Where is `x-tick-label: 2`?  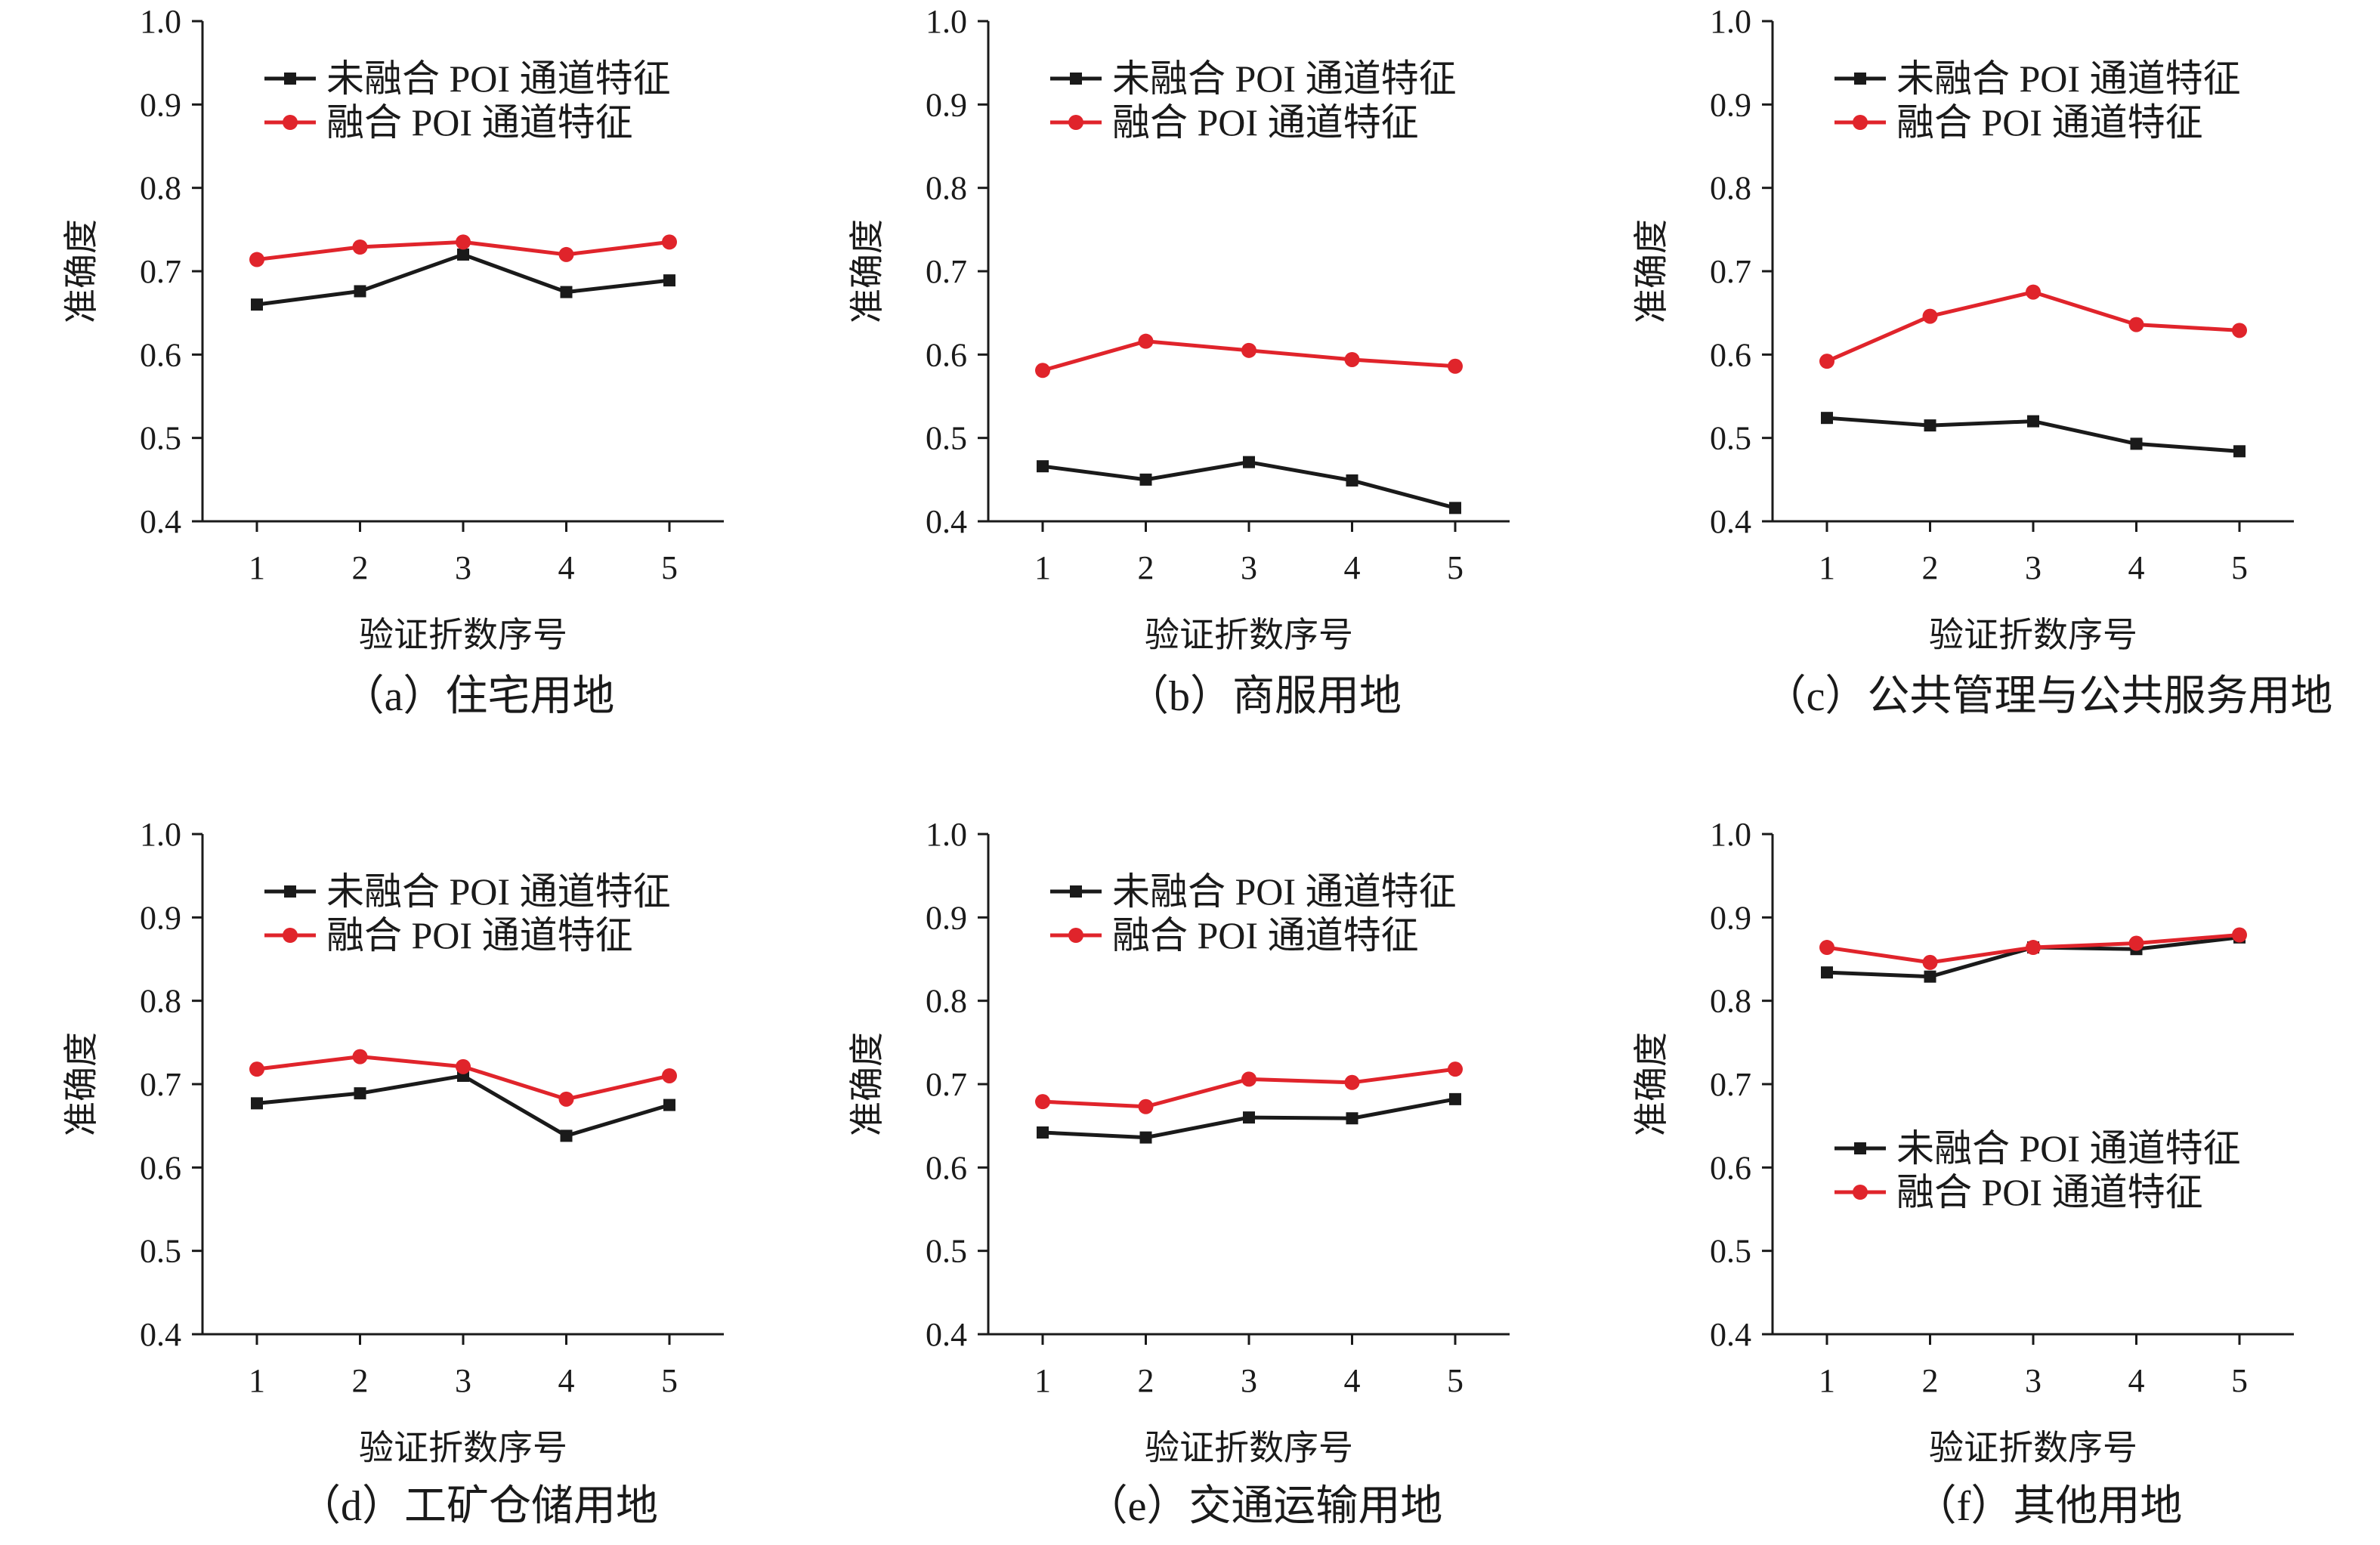
x-tick-label: 2 is located at coordinates (1146, 567).